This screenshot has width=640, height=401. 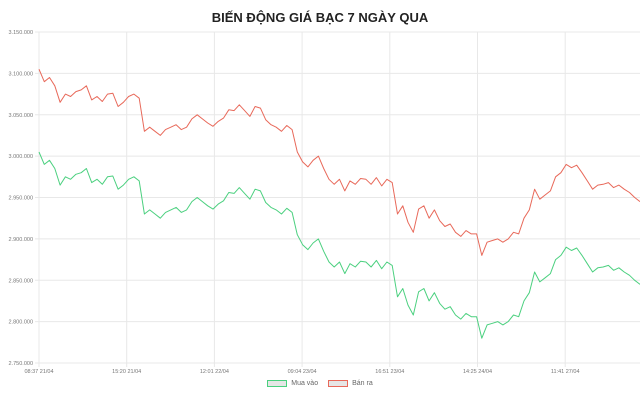 I want to click on y-tick-label: 2.850.000, so click(x=21, y=281).